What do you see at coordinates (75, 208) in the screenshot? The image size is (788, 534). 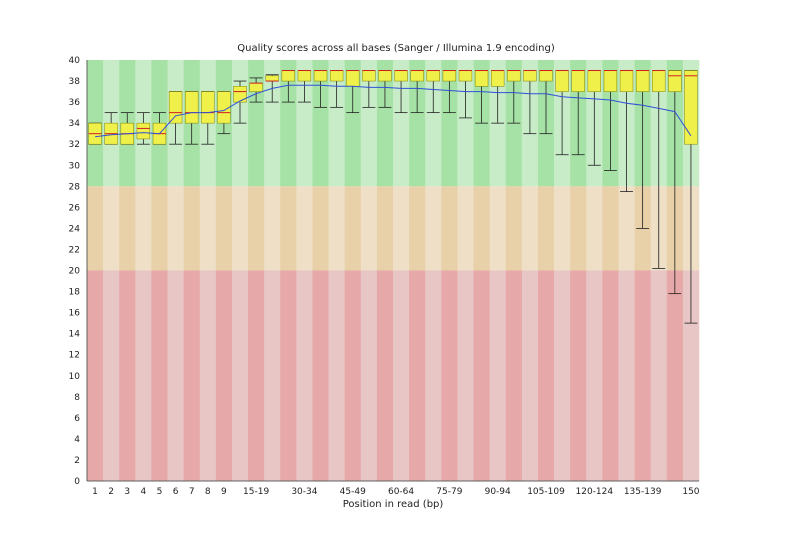 I see `y-tick-label: 26` at bounding box center [75, 208].